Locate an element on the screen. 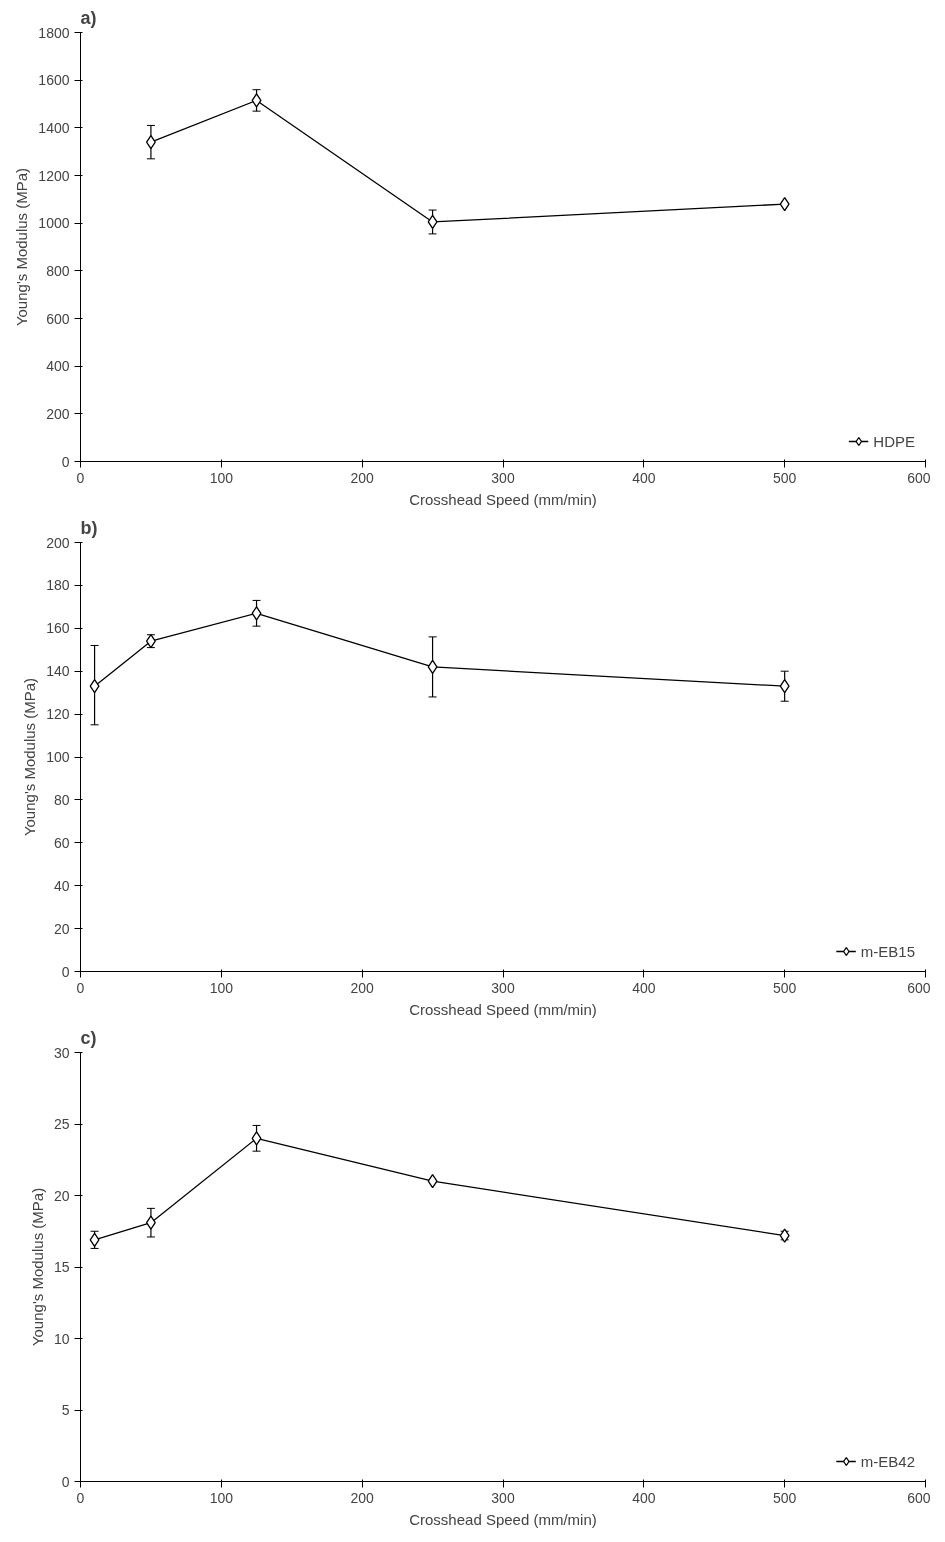 The width and height of the screenshot is (945, 1542). y-tick-label: 100 is located at coordinates (58, 757).